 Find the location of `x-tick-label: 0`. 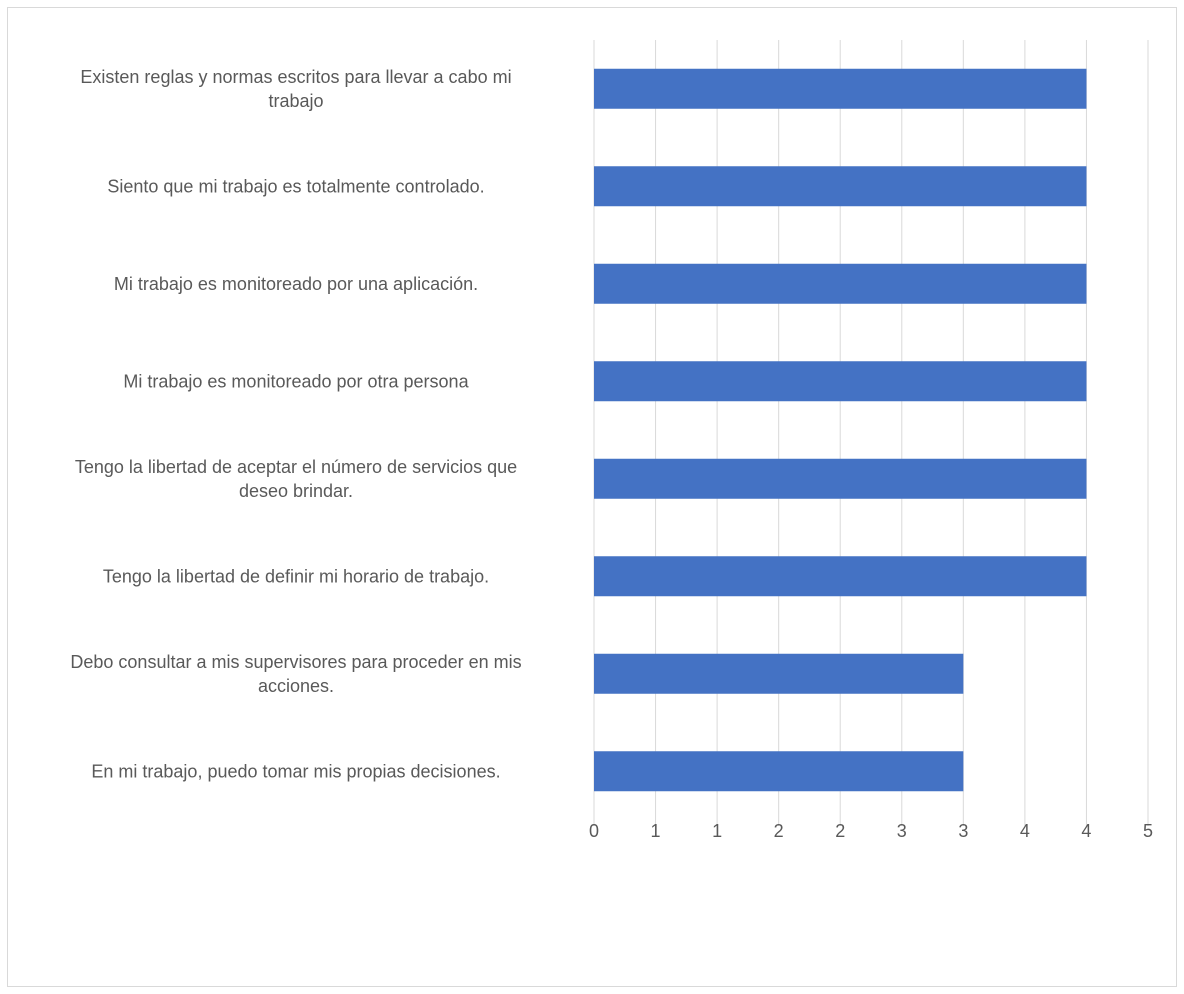

x-tick-label: 0 is located at coordinates (594, 831).